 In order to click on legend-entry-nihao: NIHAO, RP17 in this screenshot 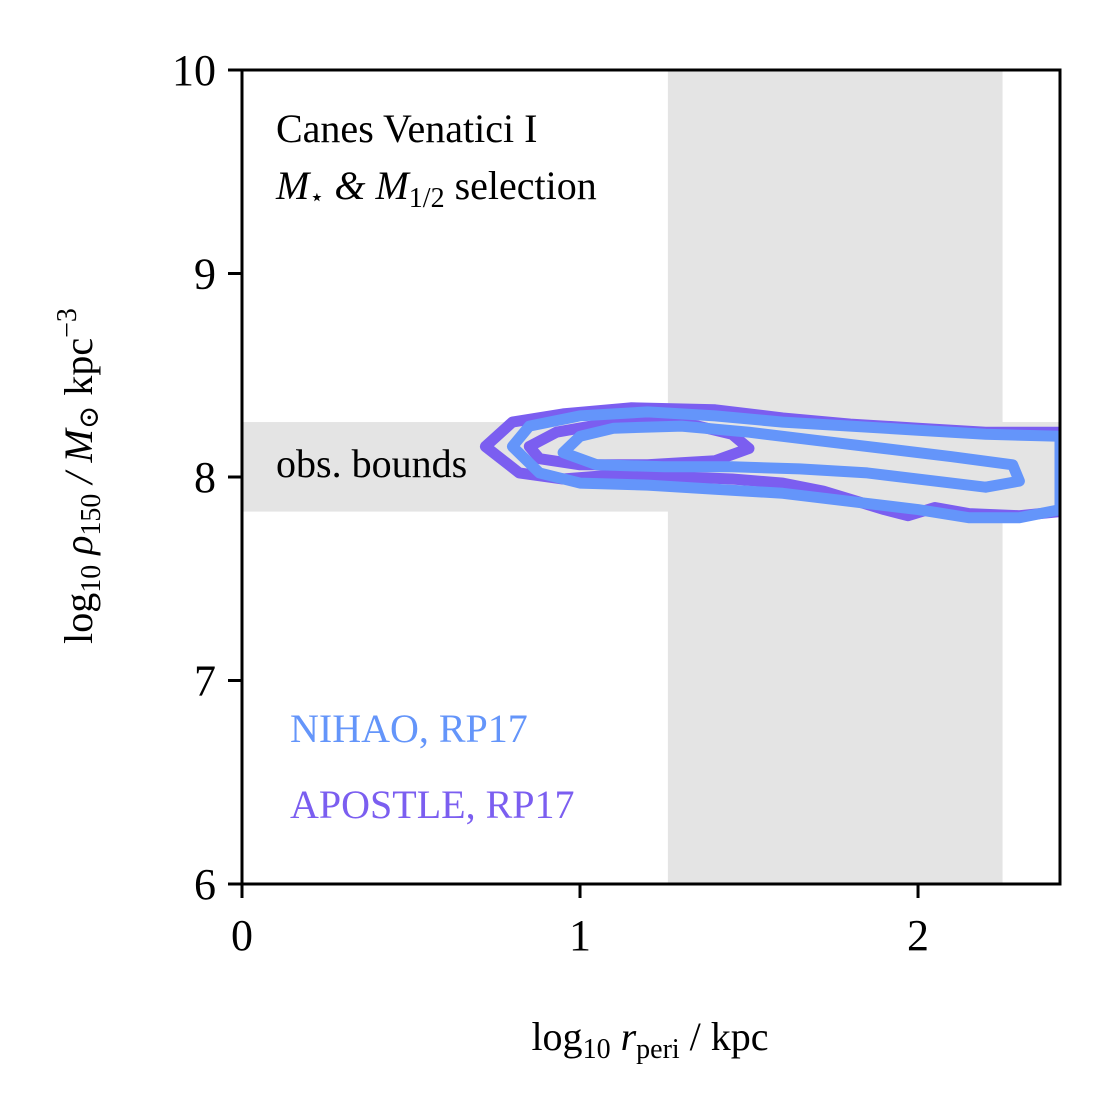, I will do `click(409, 728)`.